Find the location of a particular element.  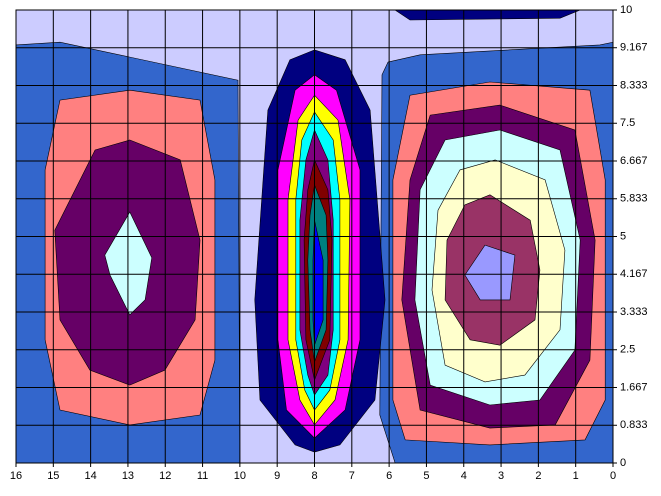

y-tick-label: 0.833 is located at coordinates (634, 425).